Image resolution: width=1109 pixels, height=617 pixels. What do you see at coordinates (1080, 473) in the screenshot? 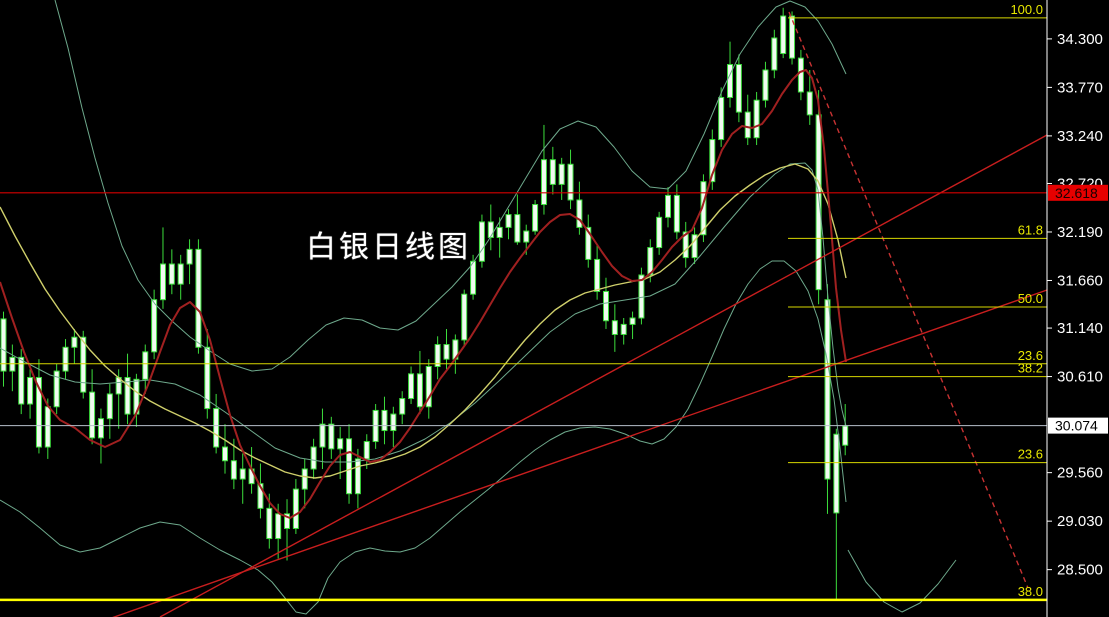
I see `axis-tick-label: 29.560` at bounding box center [1080, 473].